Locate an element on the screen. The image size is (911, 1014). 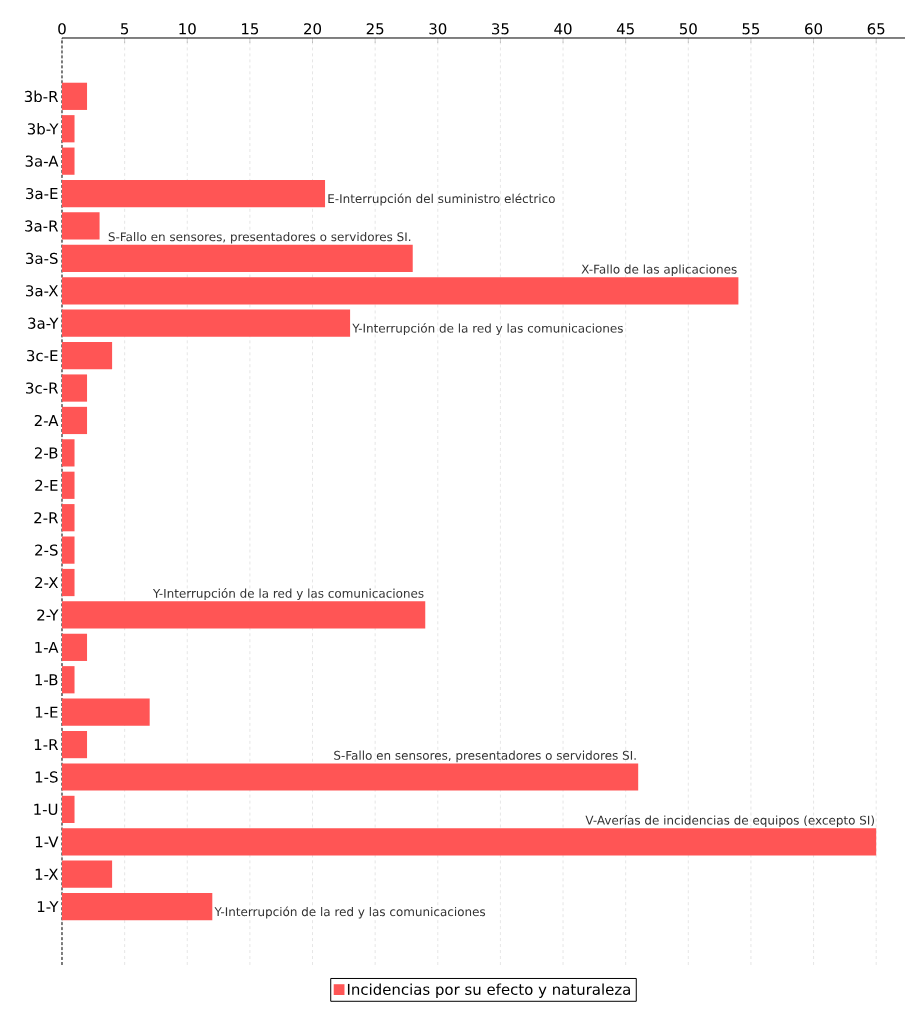
y-tick-label: 2-E is located at coordinates (46, 485).